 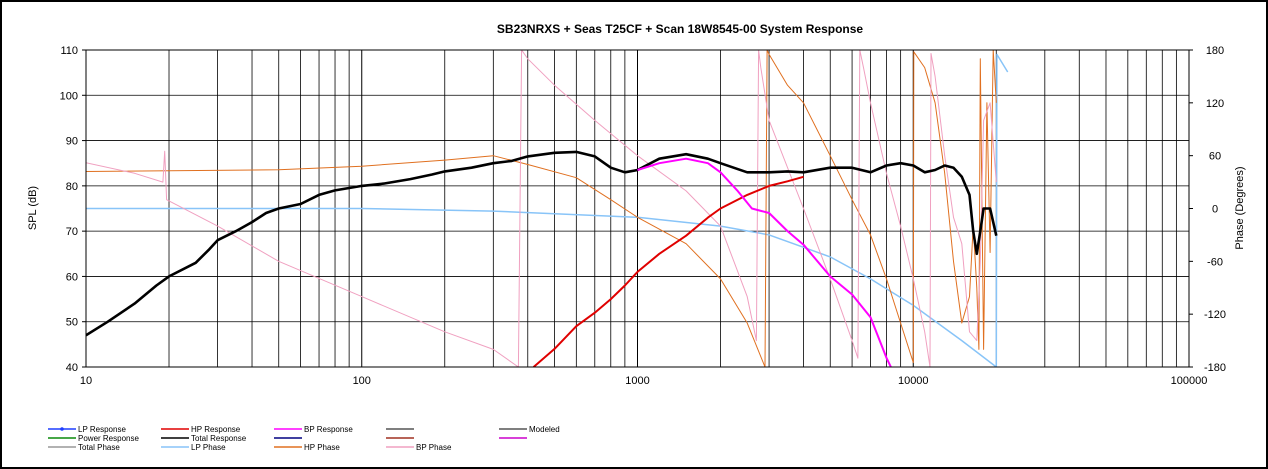 I want to click on legend-item: Total Response, so click(x=204, y=438).